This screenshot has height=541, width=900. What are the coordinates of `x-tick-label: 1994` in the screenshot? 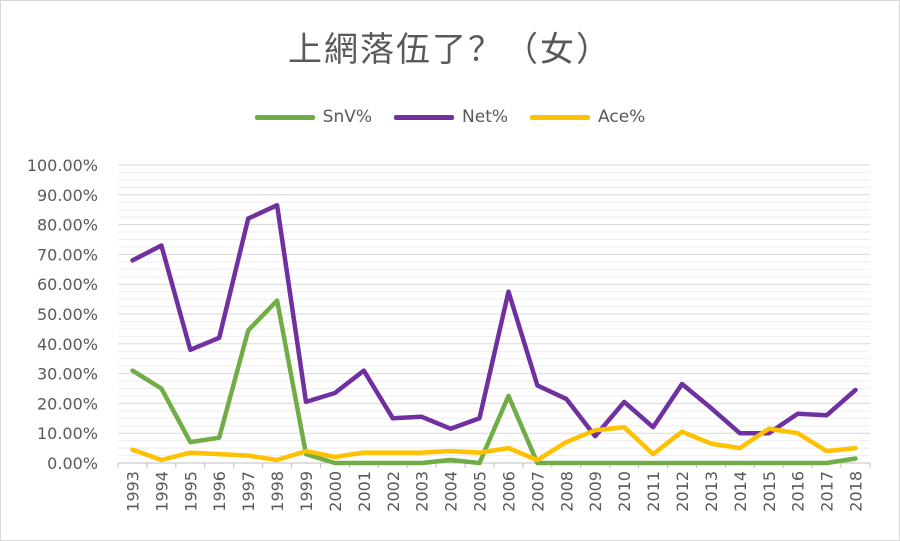 It's located at (161, 491).